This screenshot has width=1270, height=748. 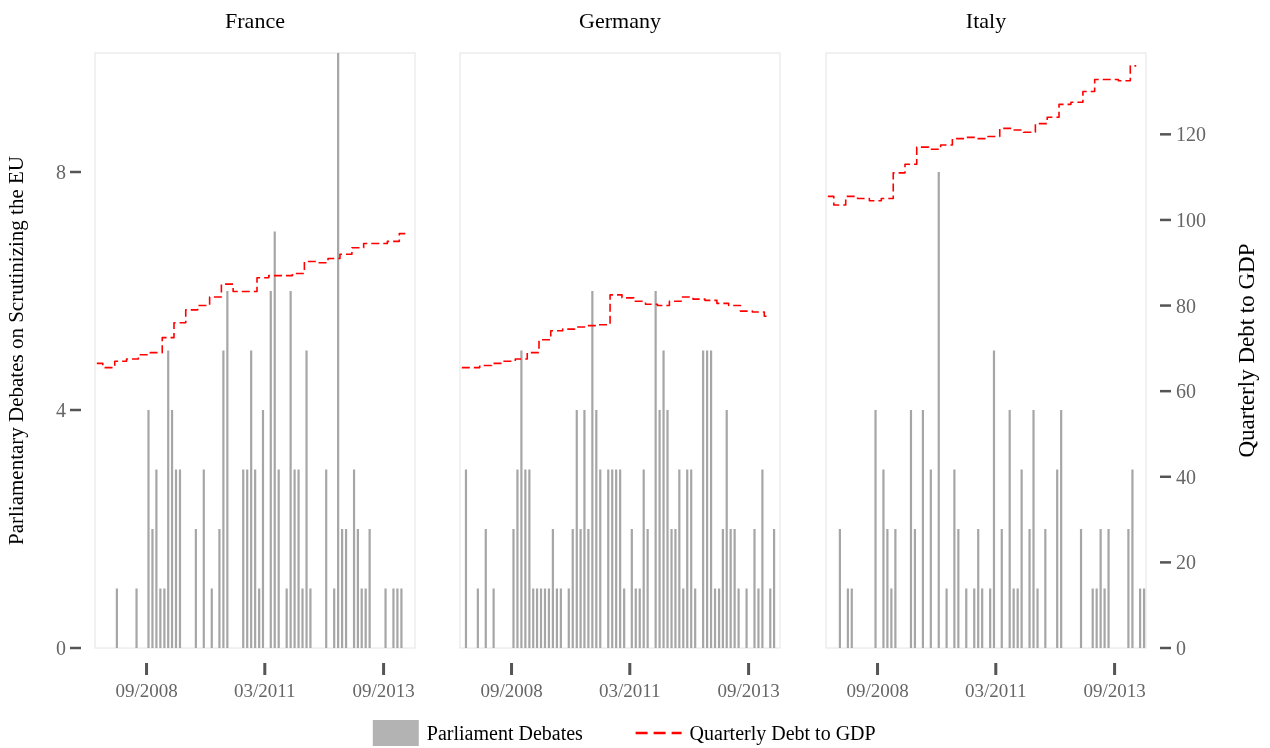 What do you see at coordinates (61, 172) in the screenshot?
I see `y-tick-label: 8` at bounding box center [61, 172].